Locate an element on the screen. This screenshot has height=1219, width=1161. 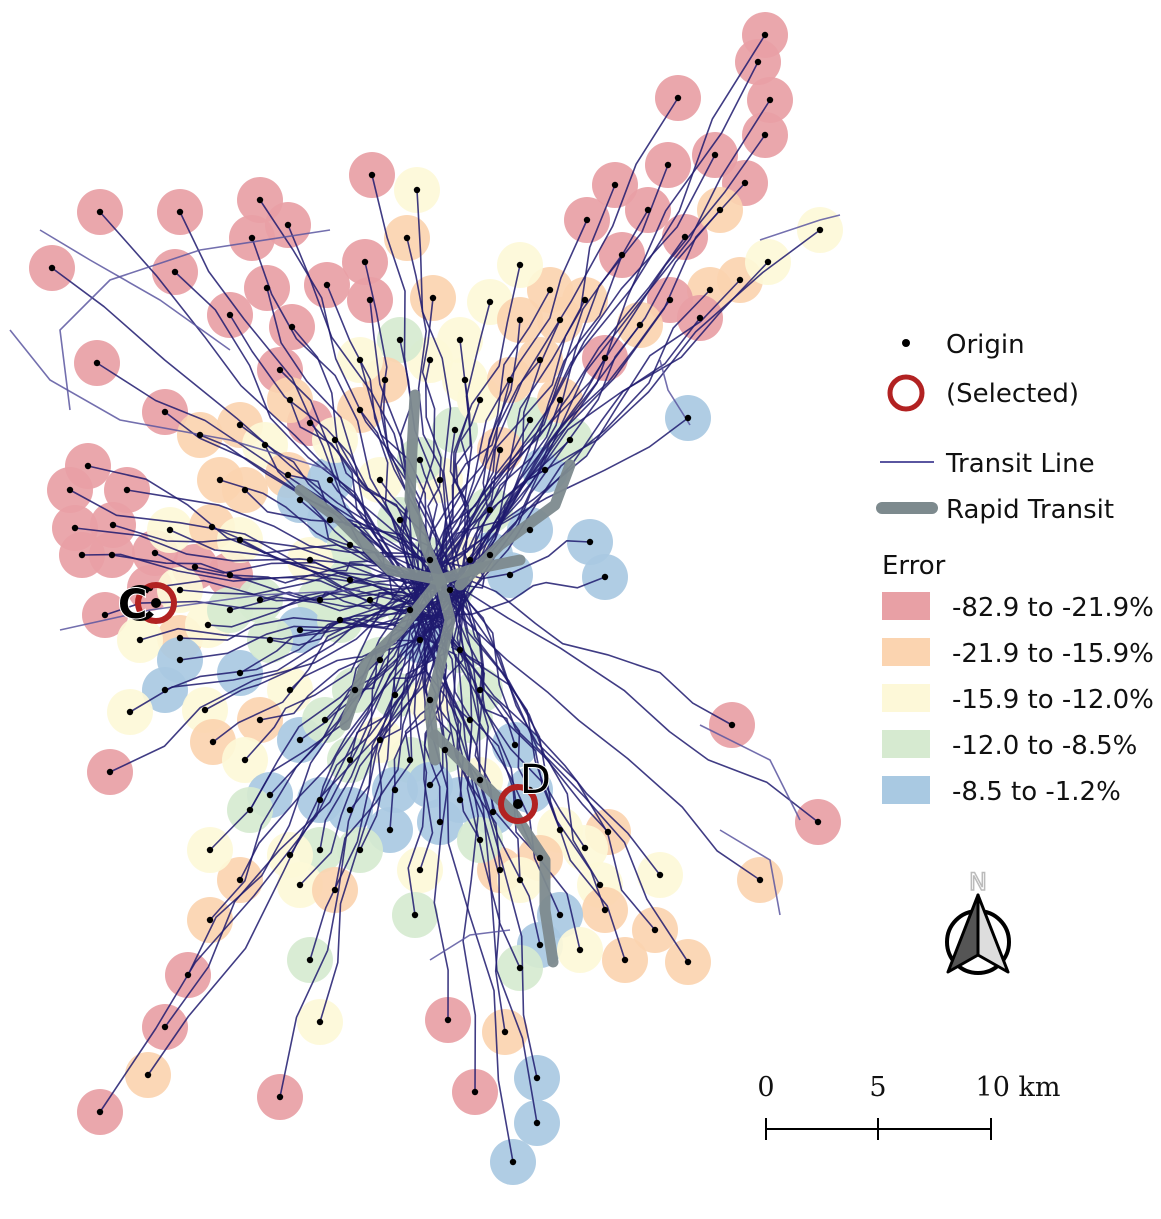
selected-marker-d: D is located at coordinates (525, 790).